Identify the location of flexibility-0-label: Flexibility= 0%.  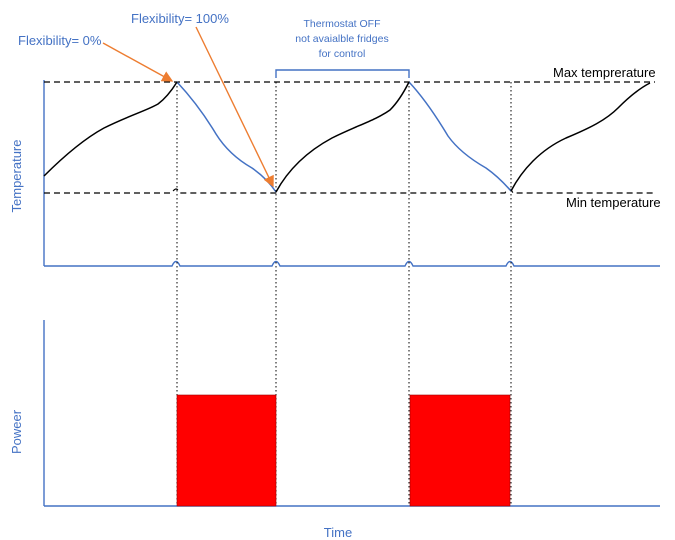
(60, 40).